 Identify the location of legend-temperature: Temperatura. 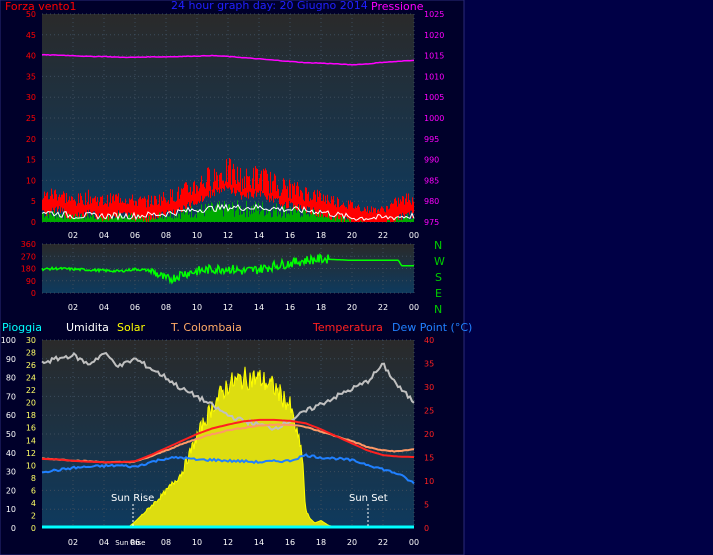
(347, 327).